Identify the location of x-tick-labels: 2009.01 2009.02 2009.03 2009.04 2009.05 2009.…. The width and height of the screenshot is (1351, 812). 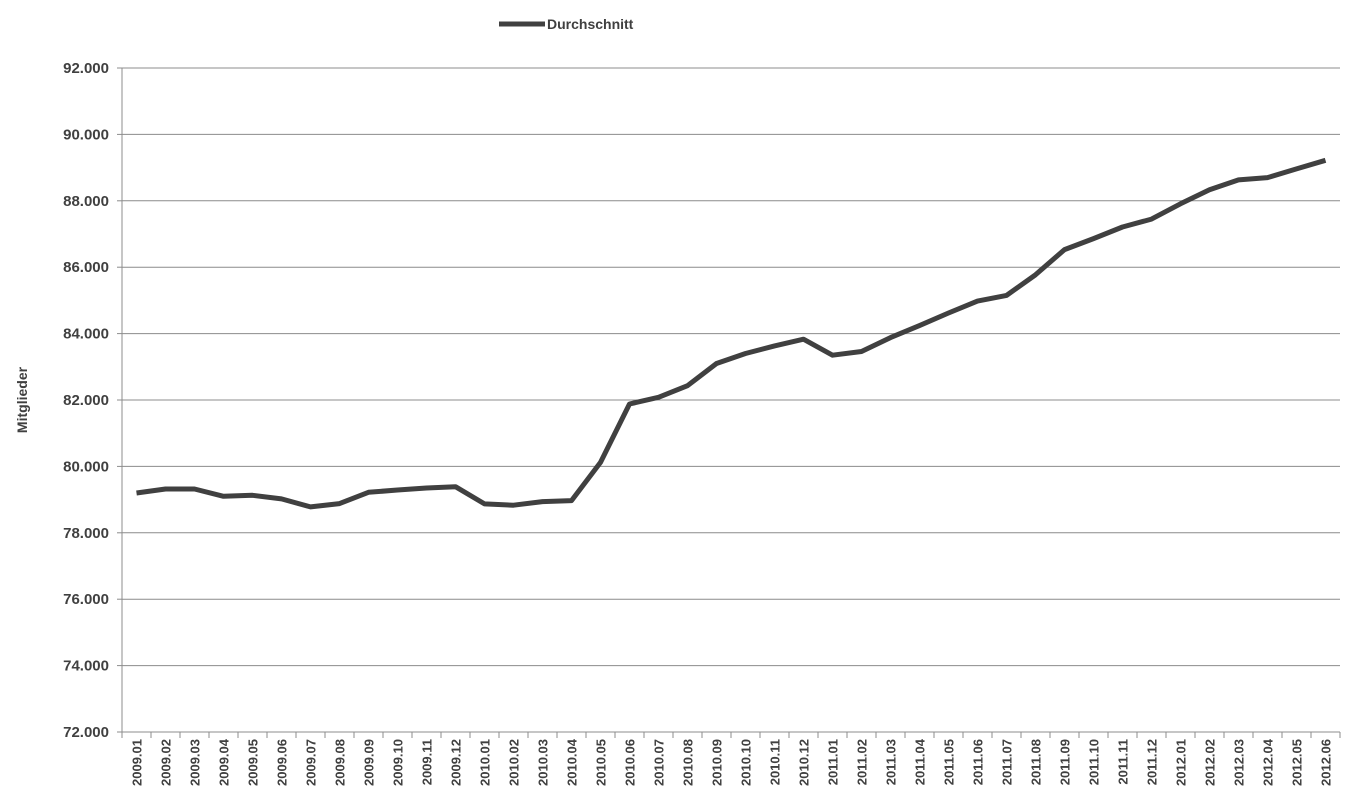
(732, 762).